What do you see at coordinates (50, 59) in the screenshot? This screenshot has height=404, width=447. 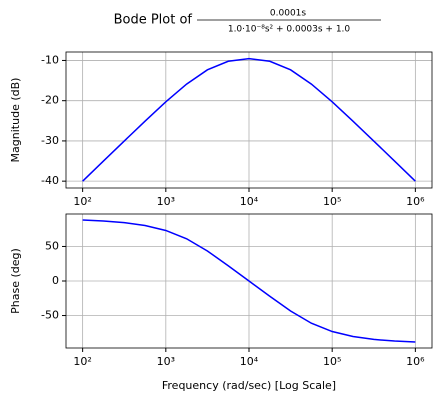 I see `y-tick-label: -10` at bounding box center [50, 59].